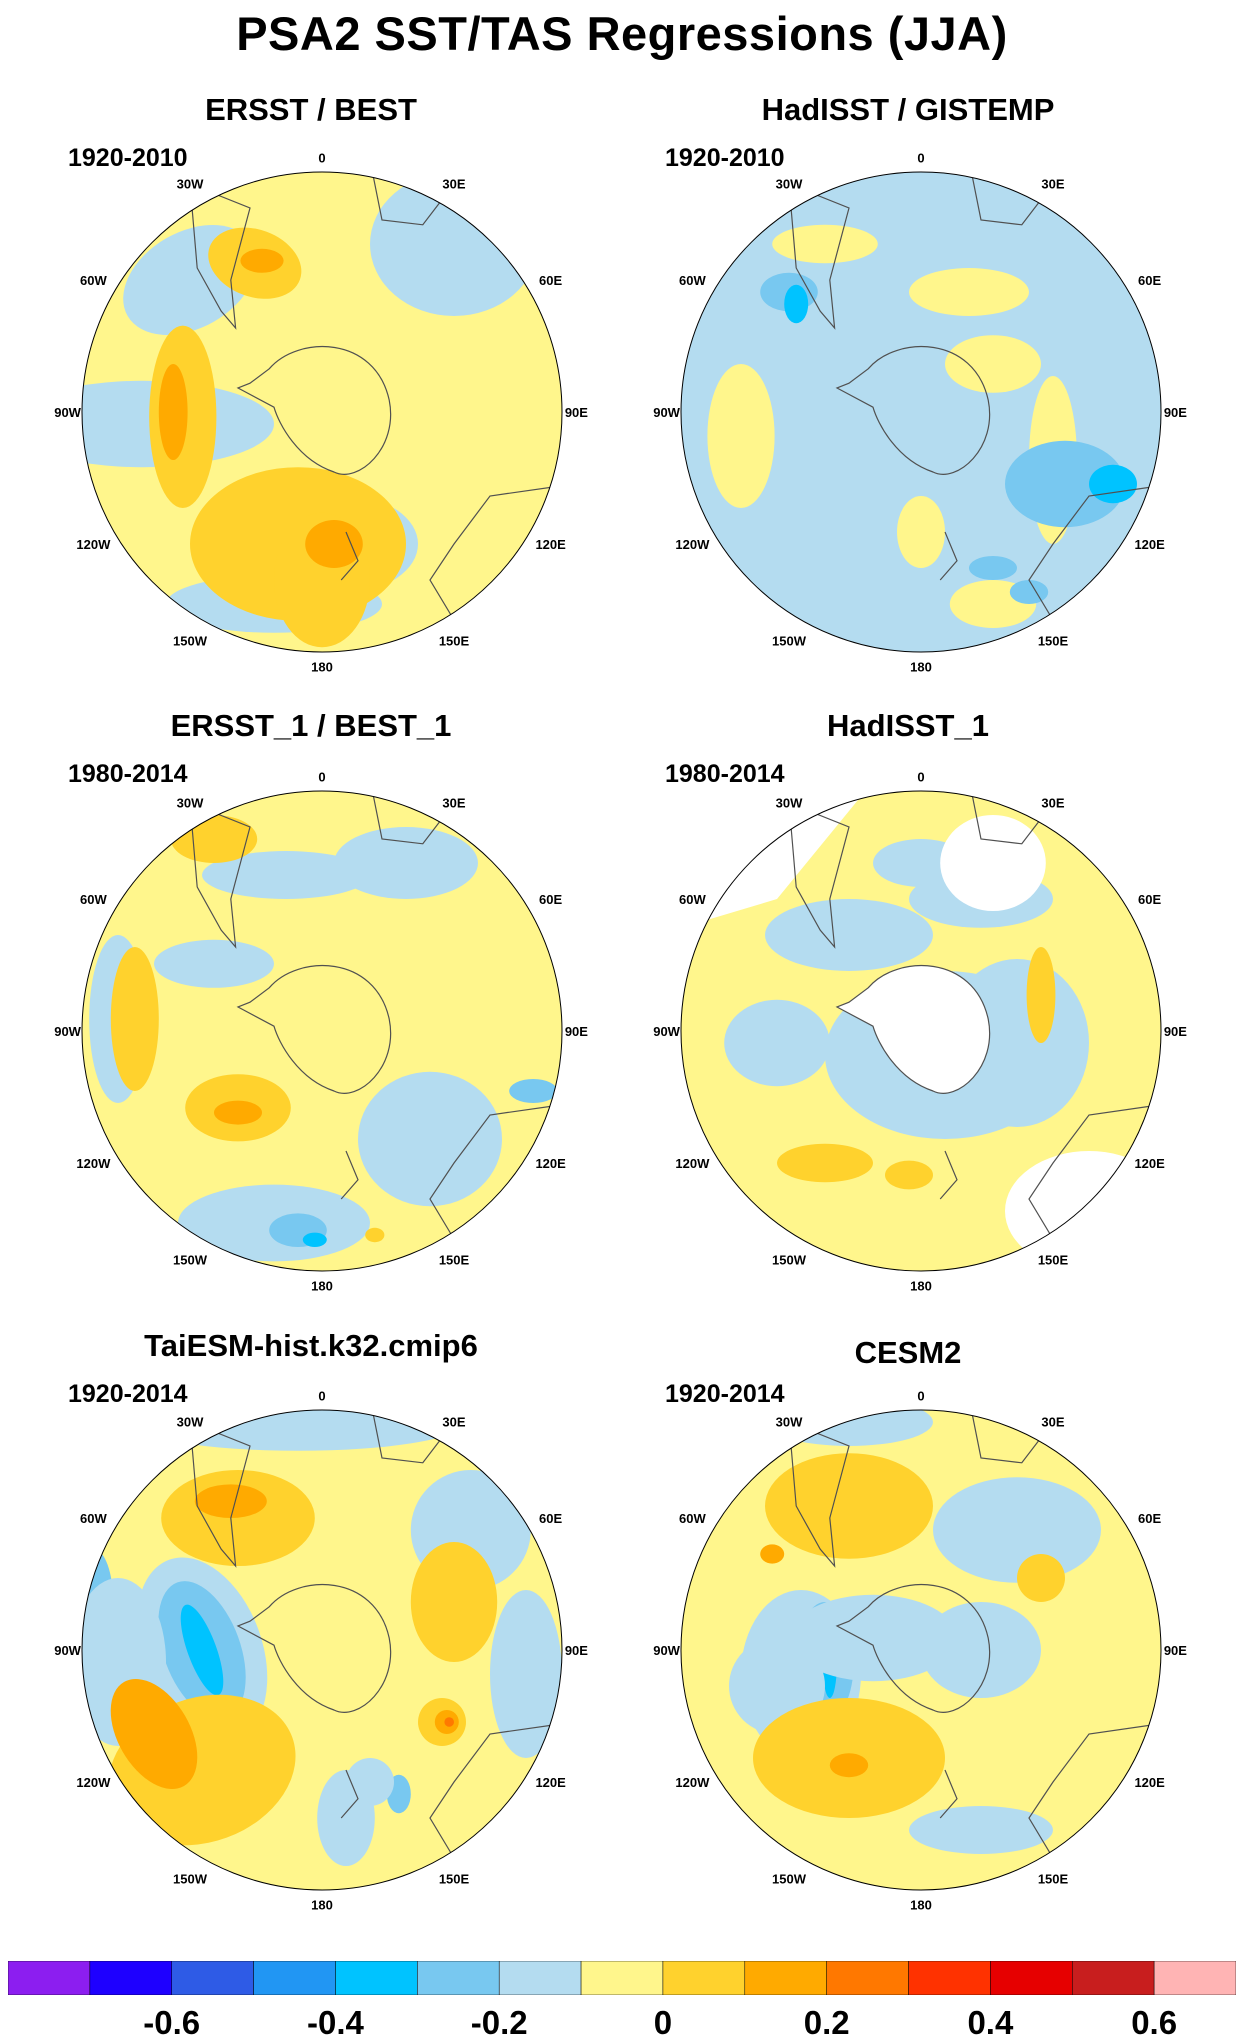 The height and width of the screenshot is (2042, 1244). What do you see at coordinates (335, 2022) in the screenshot?
I see `colorbar-tick-label: -0.4` at bounding box center [335, 2022].